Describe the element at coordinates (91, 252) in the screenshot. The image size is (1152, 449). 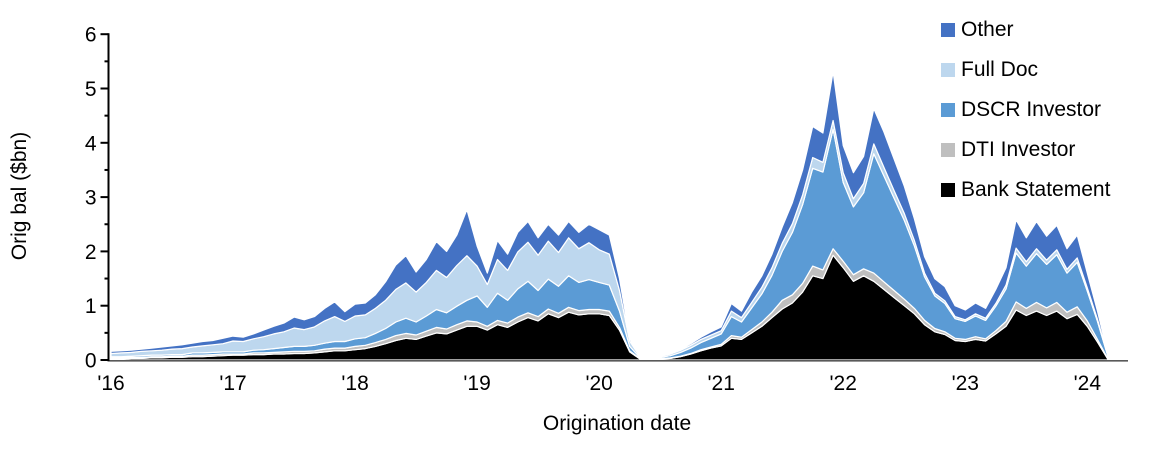
I see `y-tick-label: 2` at that location.